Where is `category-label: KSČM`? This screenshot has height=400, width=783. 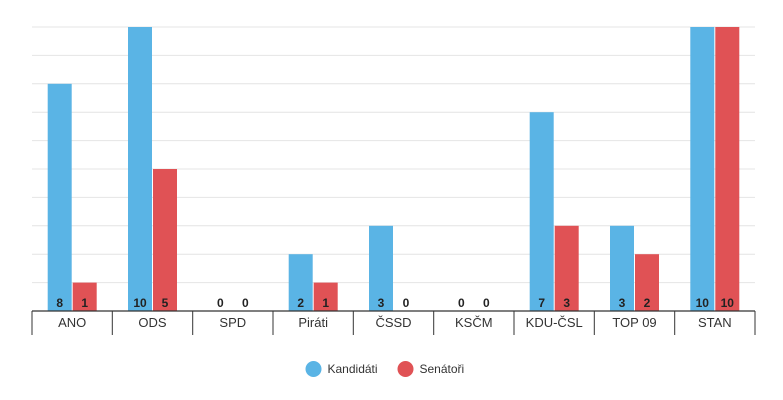 category-label: KSČM is located at coordinates (474, 322).